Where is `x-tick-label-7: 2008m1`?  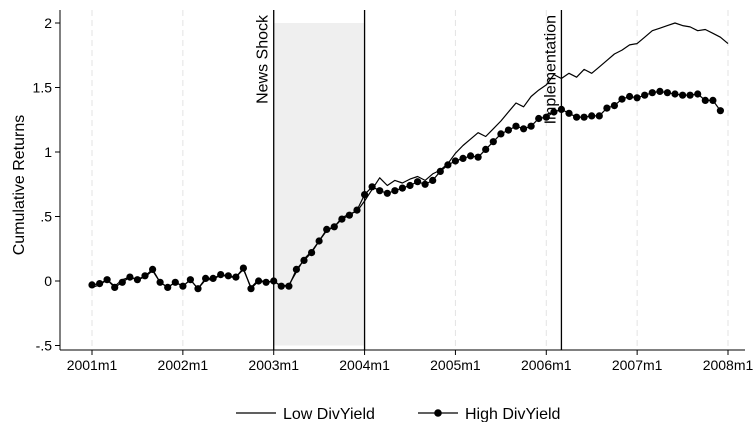
x-tick-label-7: 2008m1 is located at coordinates (728, 365).